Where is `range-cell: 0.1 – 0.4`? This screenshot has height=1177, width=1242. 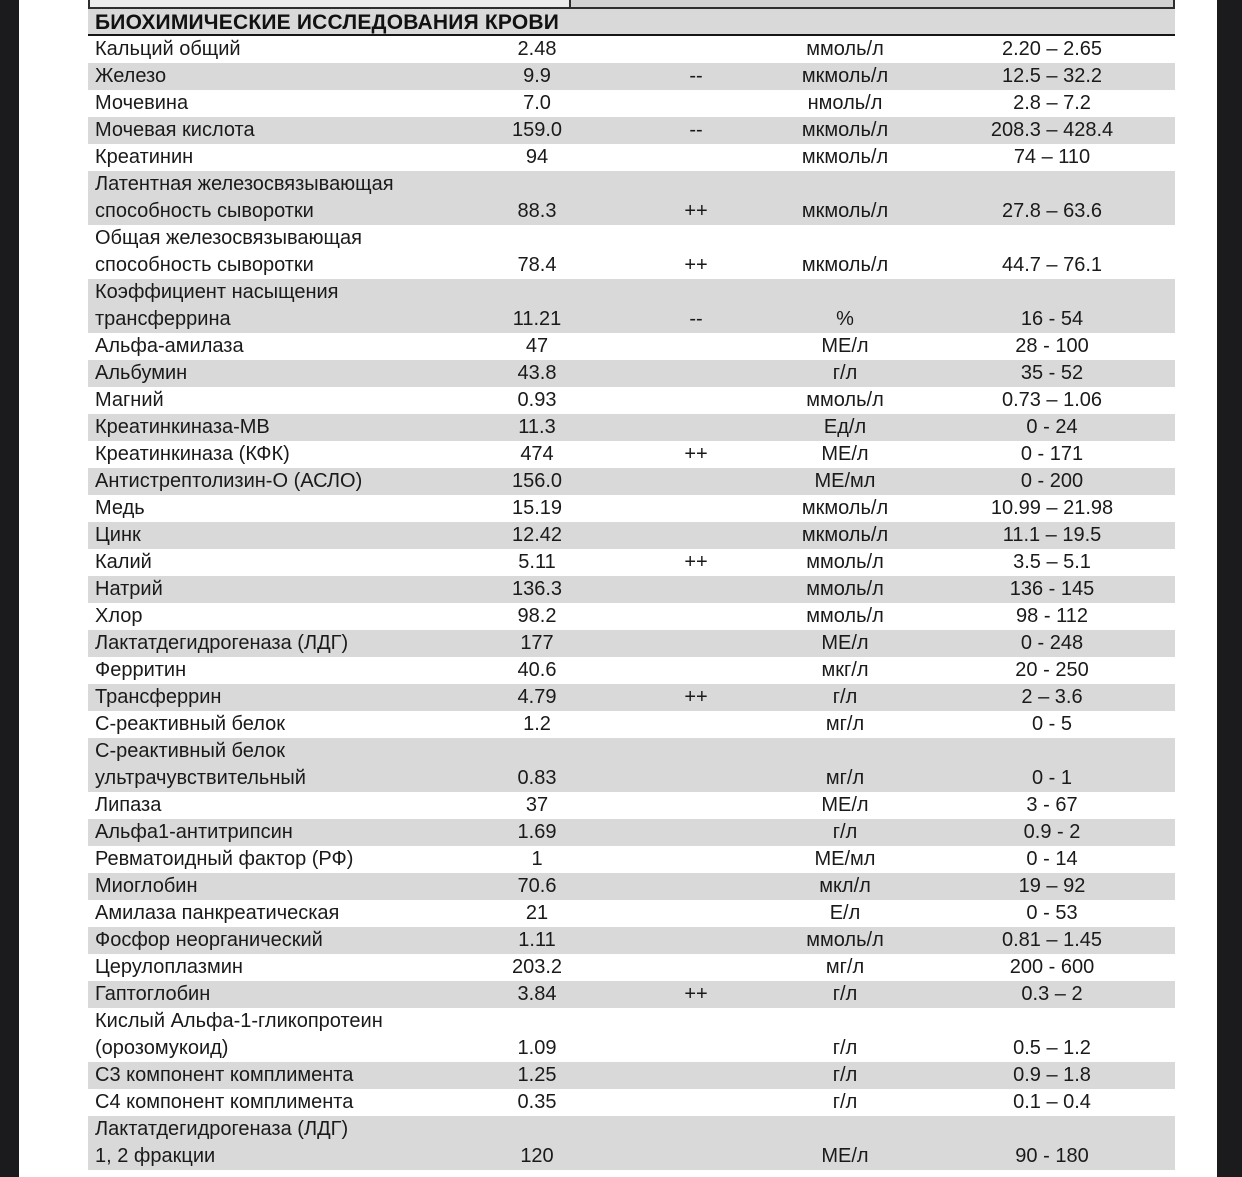
range-cell: 0.1 – 0.4 is located at coordinates (1052, 1102).